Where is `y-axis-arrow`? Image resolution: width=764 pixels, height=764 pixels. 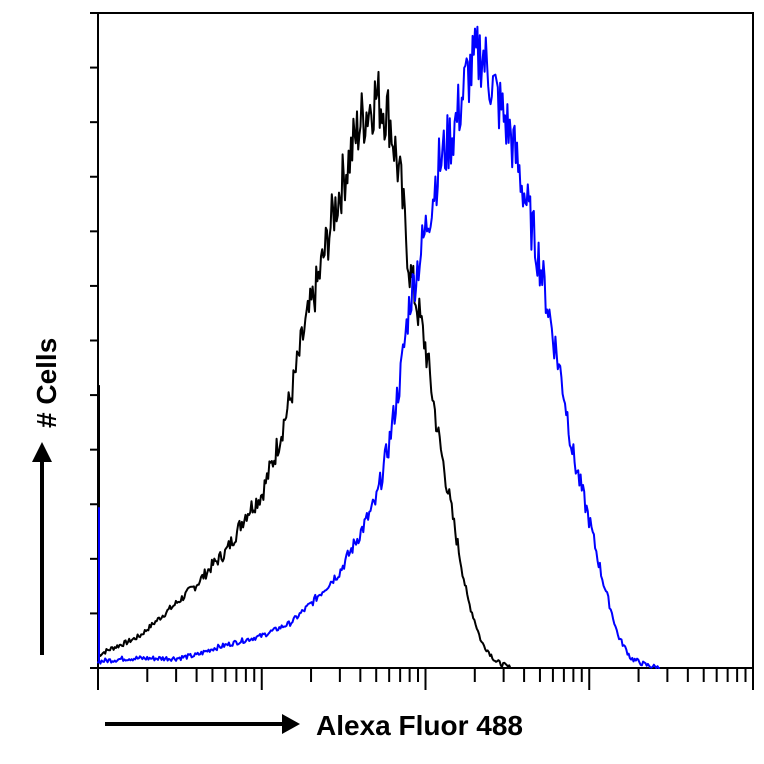
y-axis-arrow is located at coordinates (42, 548).